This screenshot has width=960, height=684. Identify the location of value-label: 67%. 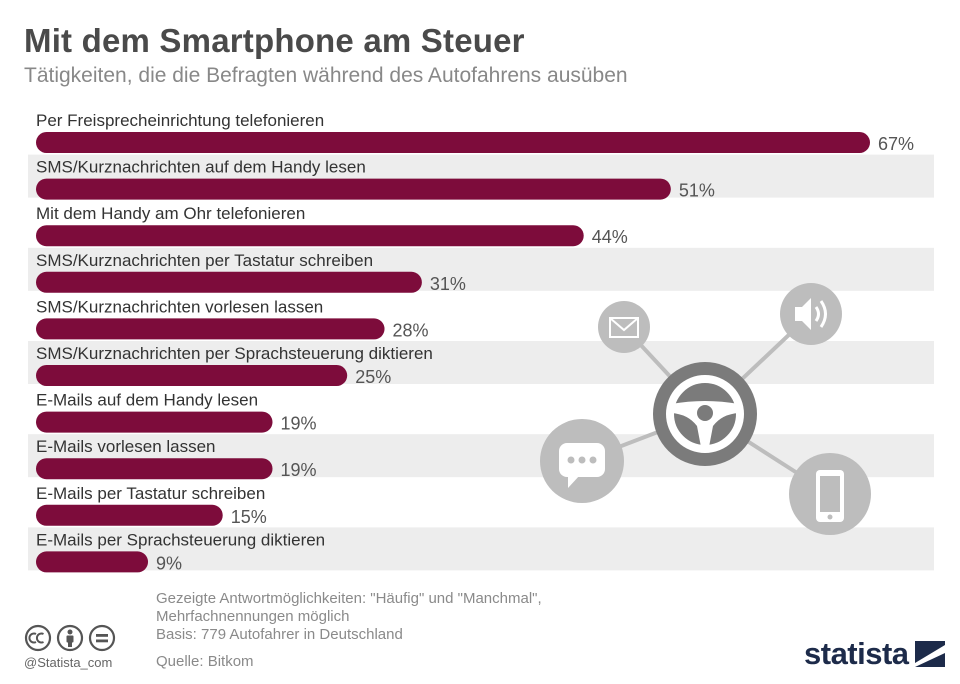
(896, 144).